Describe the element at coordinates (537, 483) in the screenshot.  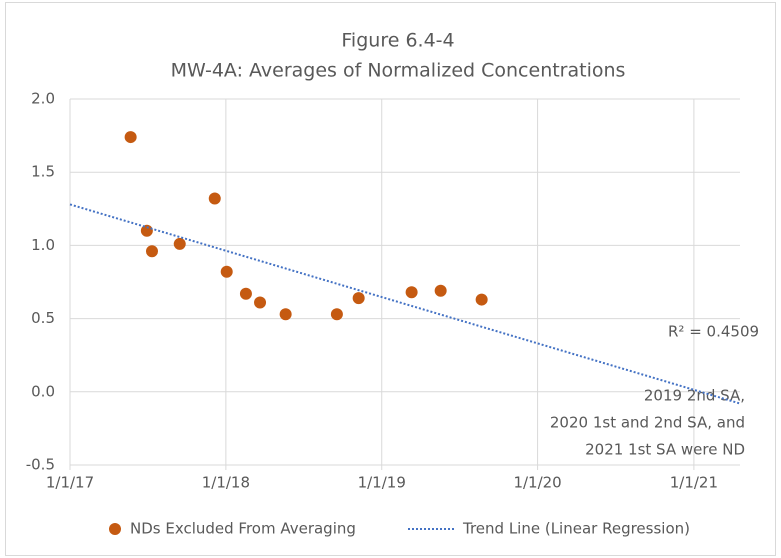
I see `x-tick-label: 1/1/20` at that location.